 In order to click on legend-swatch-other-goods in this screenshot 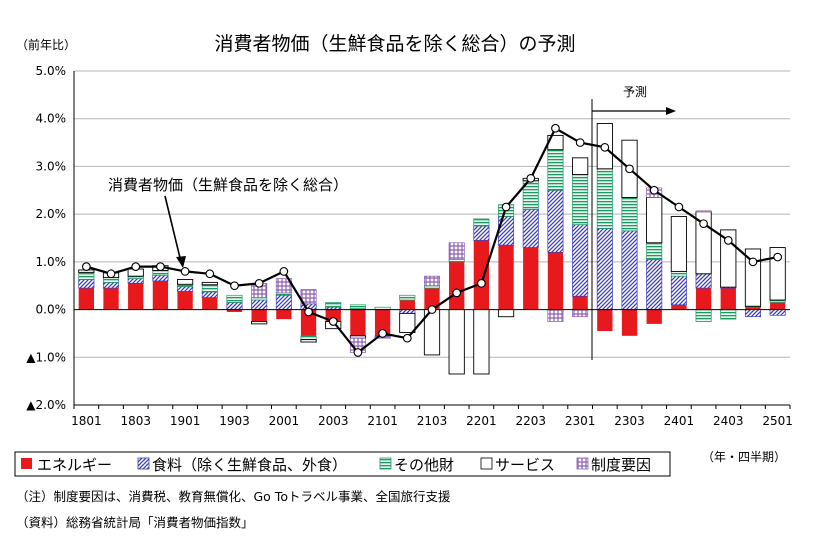, I will do `click(385, 463)`.